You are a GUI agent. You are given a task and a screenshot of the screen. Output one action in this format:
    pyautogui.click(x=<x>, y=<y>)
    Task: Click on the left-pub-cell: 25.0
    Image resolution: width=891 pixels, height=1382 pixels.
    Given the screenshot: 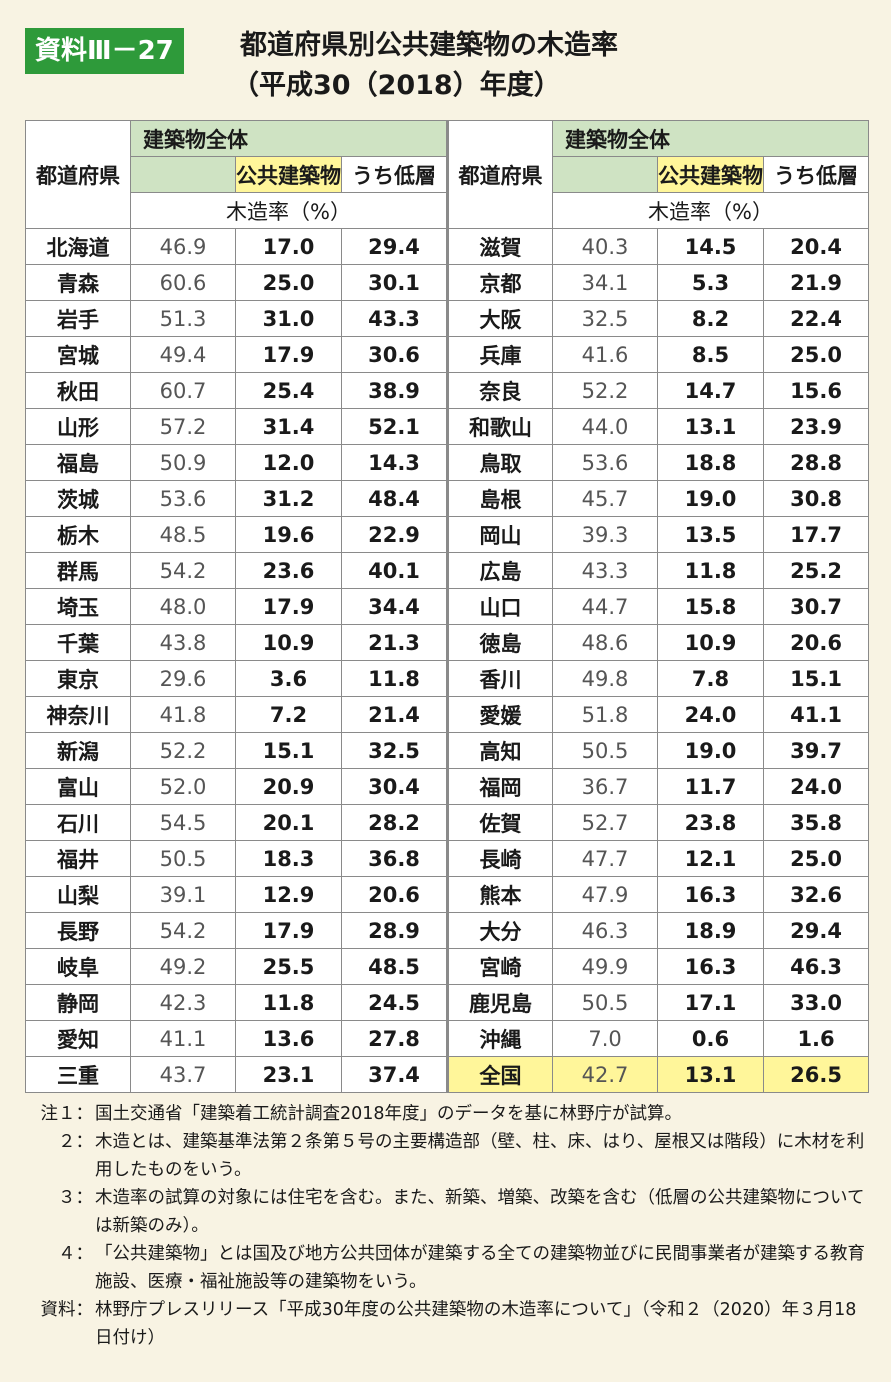 What is the action you would take?
    pyautogui.click(x=288, y=282)
    